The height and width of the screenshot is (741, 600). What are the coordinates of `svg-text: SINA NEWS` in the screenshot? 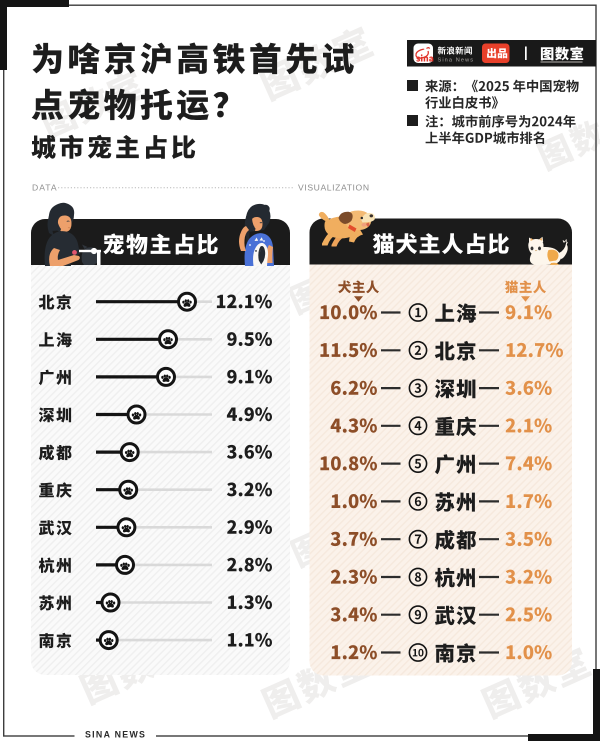 It's located at (115, 735).